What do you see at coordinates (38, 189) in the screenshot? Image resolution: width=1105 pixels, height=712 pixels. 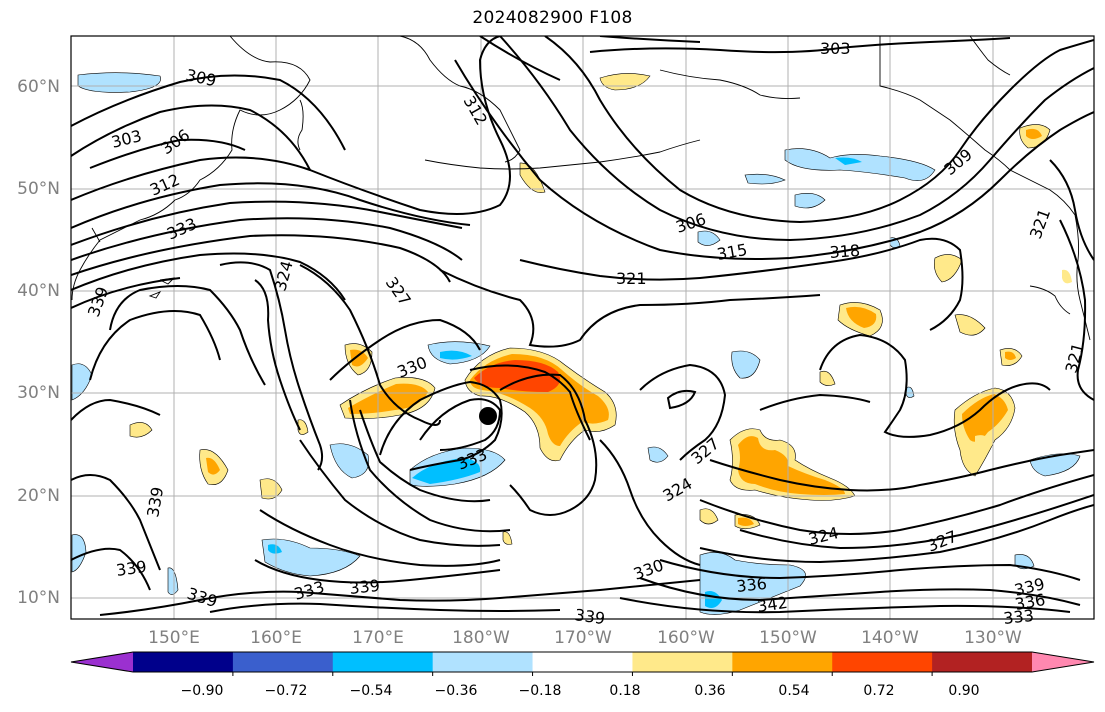 I see `lat-label: 50°N` at bounding box center [38, 189].